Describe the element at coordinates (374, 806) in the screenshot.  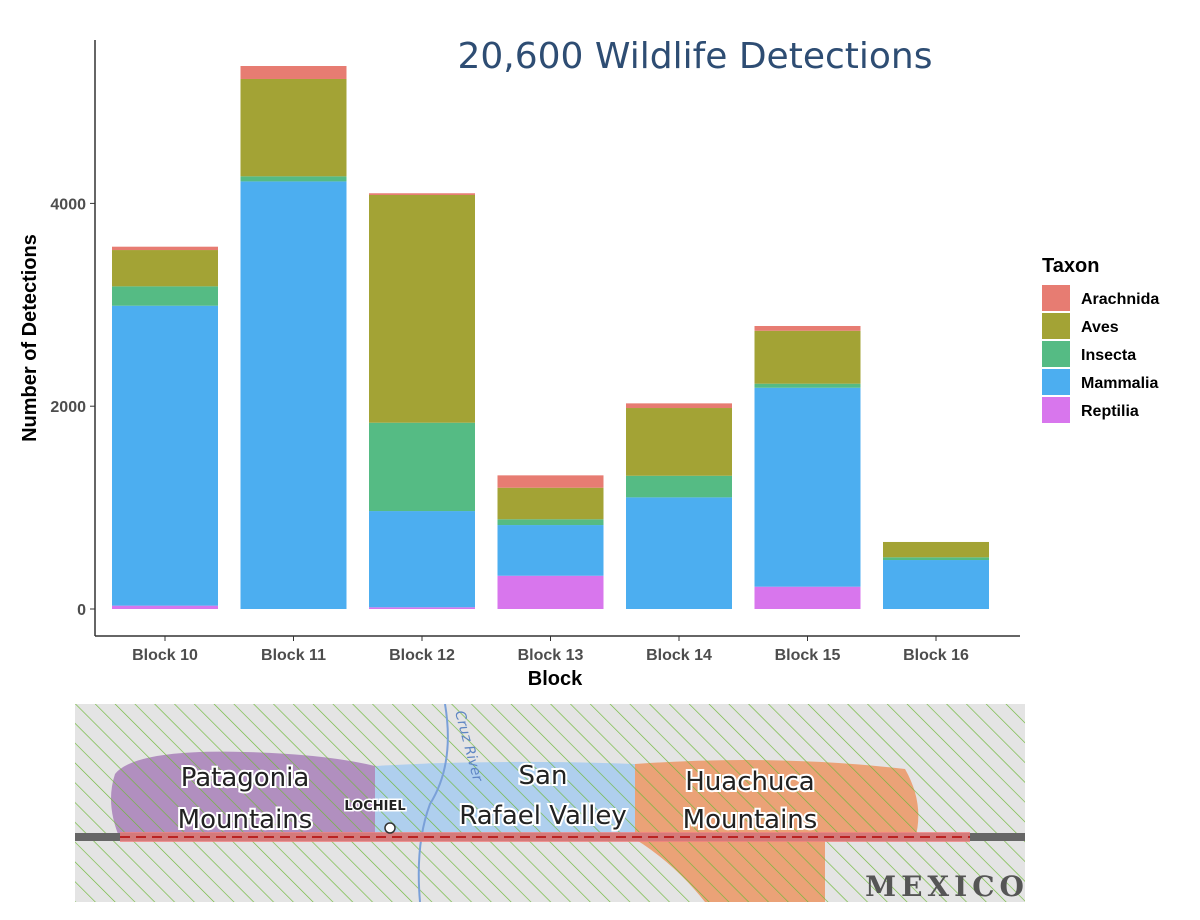
I see `map-label-lochiel: LOCHIEL` at that location.